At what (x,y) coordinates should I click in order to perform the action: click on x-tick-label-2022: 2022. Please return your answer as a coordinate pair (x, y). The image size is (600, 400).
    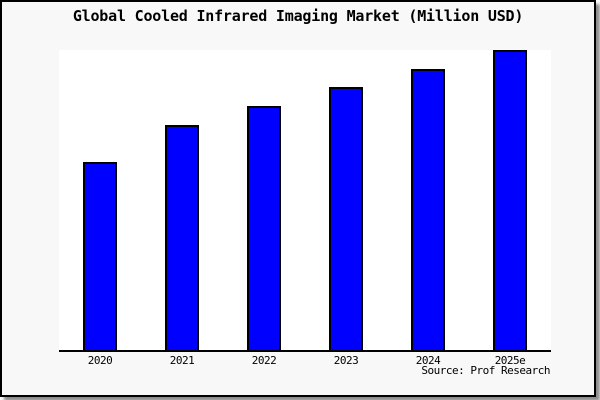
    Looking at the image, I should click on (264, 360).